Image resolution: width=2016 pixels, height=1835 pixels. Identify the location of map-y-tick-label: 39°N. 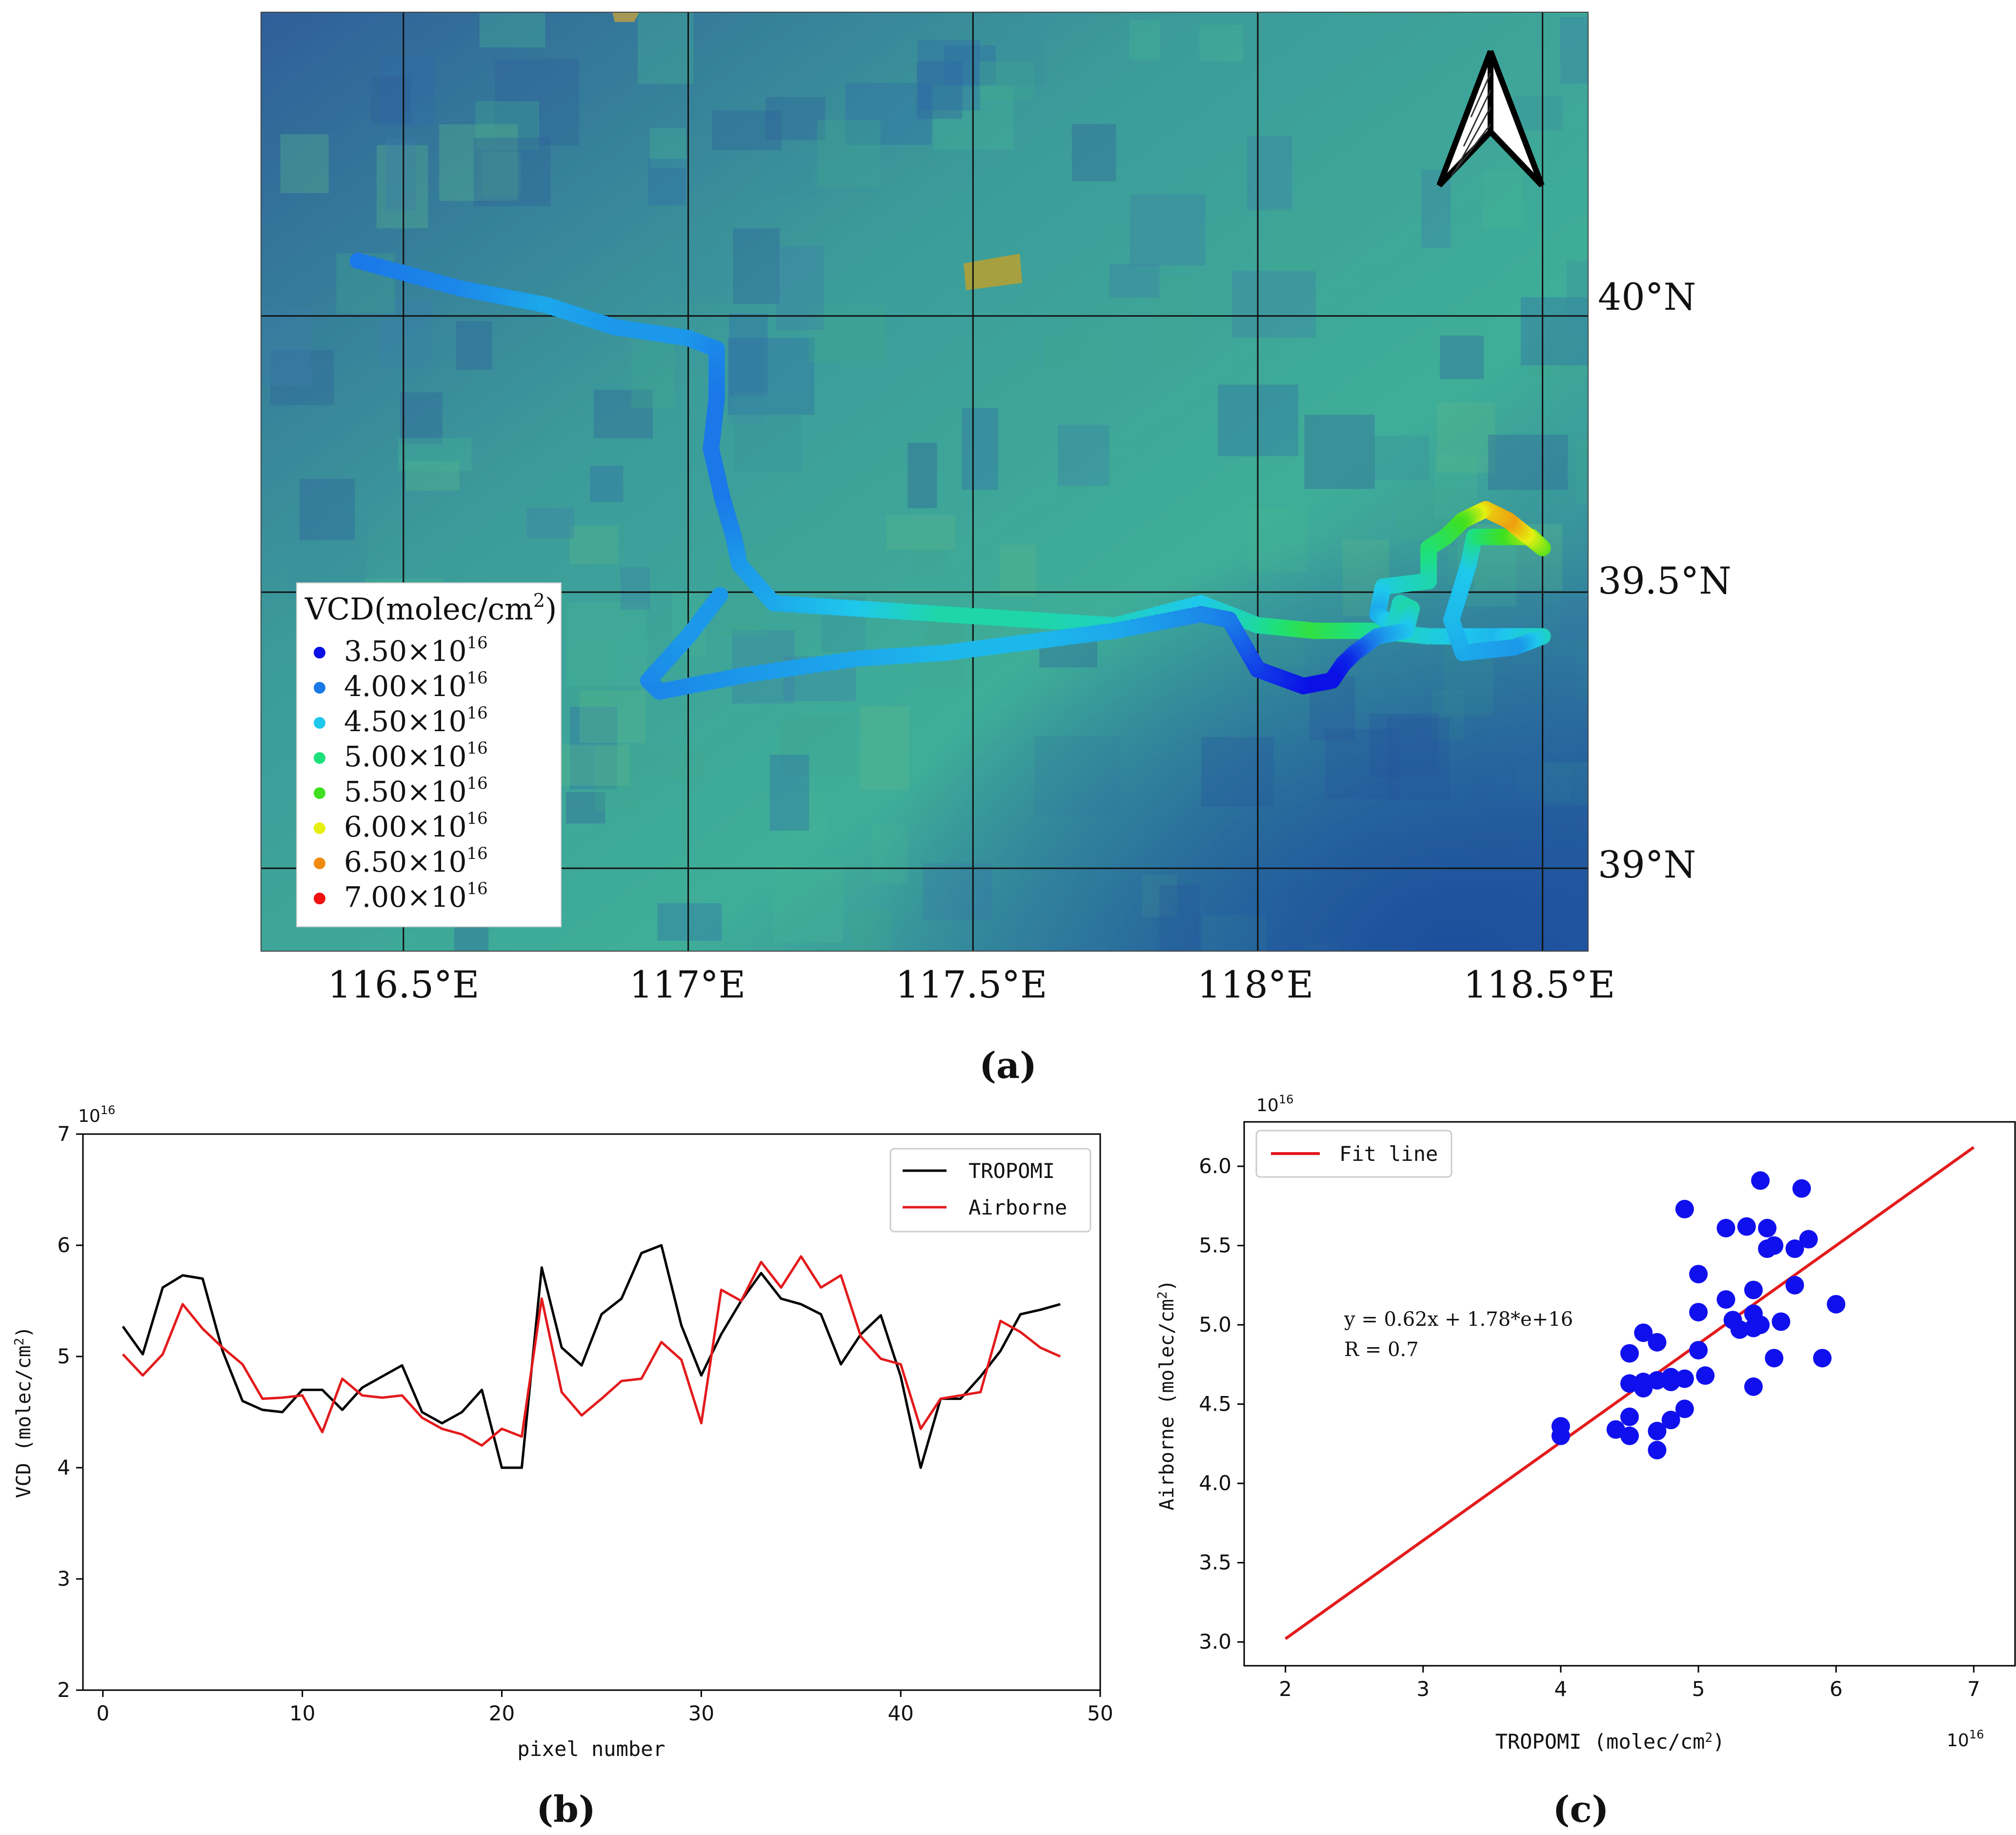
(1647, 864).